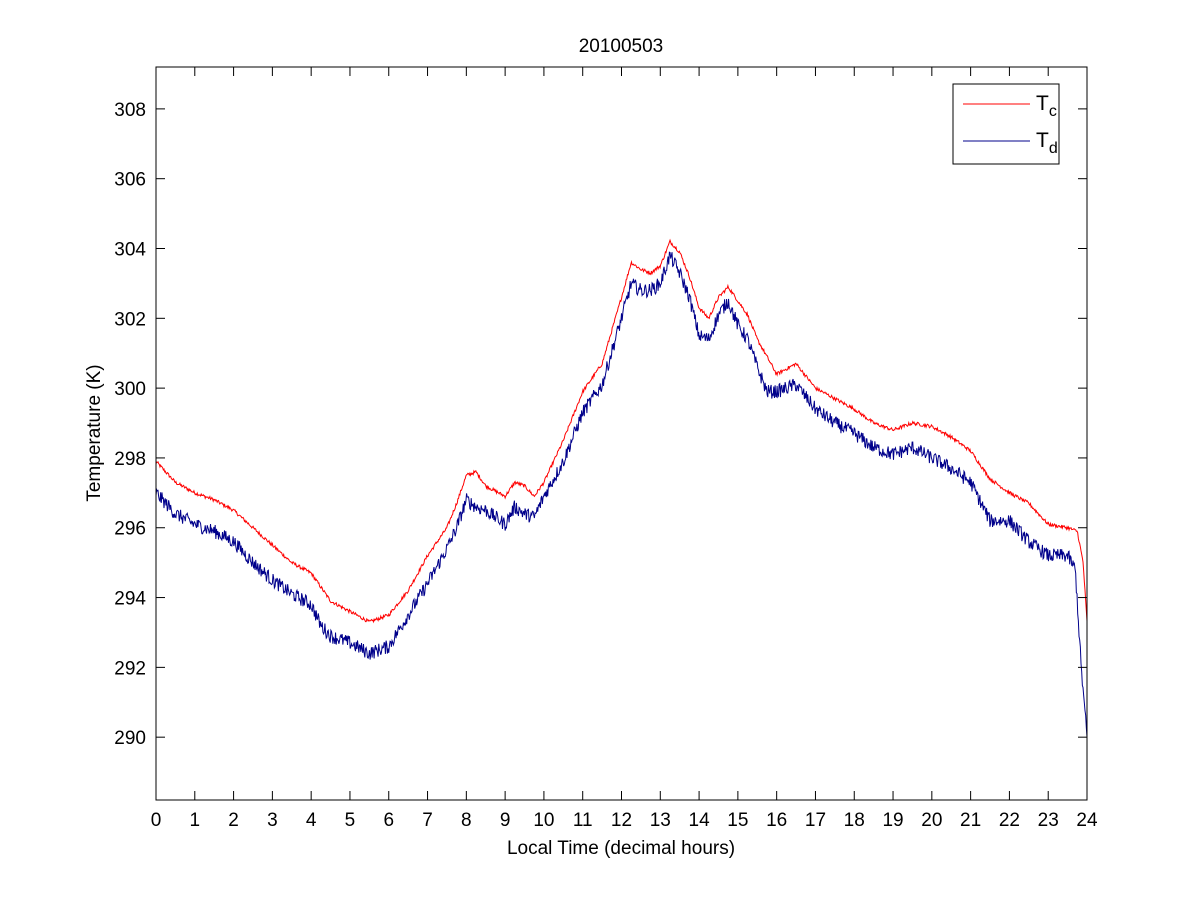 Image resolution: width=1201 pixels, height=900 pixels. I want to click on y-tick-label: 304, so click(130, 250).